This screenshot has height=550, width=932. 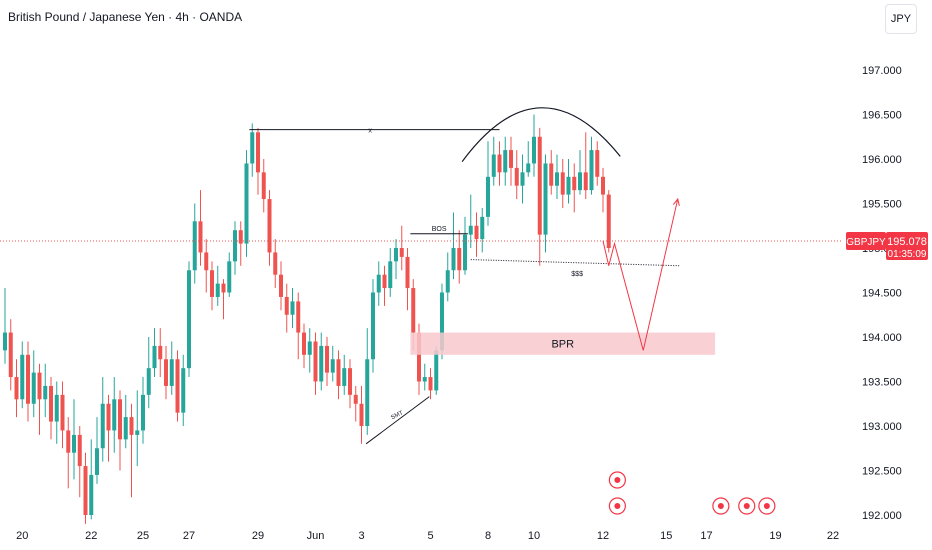 I want to click on price-tick-label: 196.500, so click(x=882, y=116).